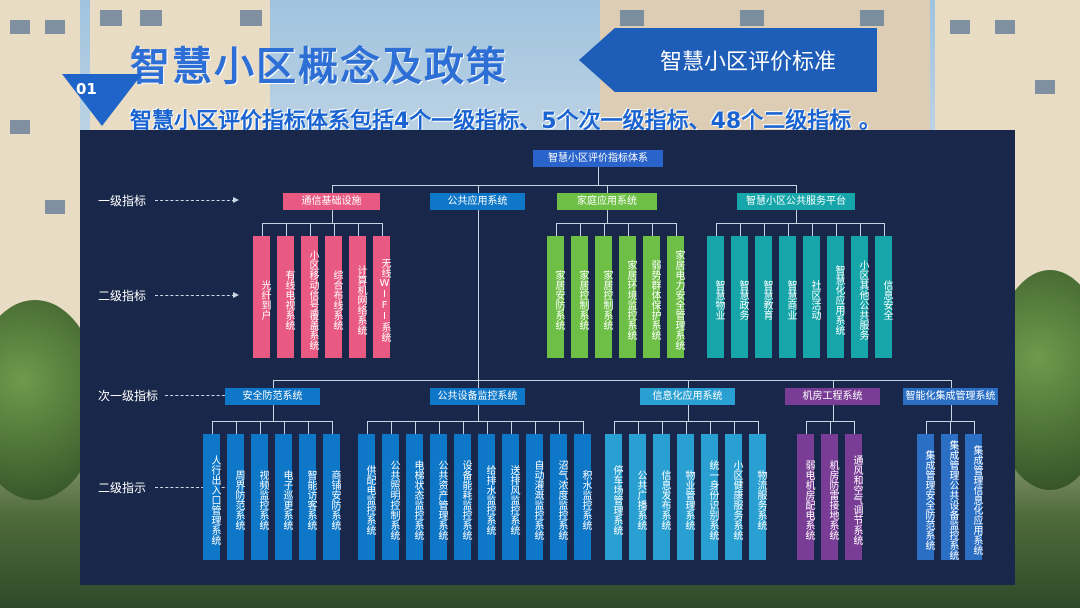  Describe the element at coordinates (414, 497) in the screenshot. I see `sub-leaf-2-3: 电梯状态监控系统` at that location.